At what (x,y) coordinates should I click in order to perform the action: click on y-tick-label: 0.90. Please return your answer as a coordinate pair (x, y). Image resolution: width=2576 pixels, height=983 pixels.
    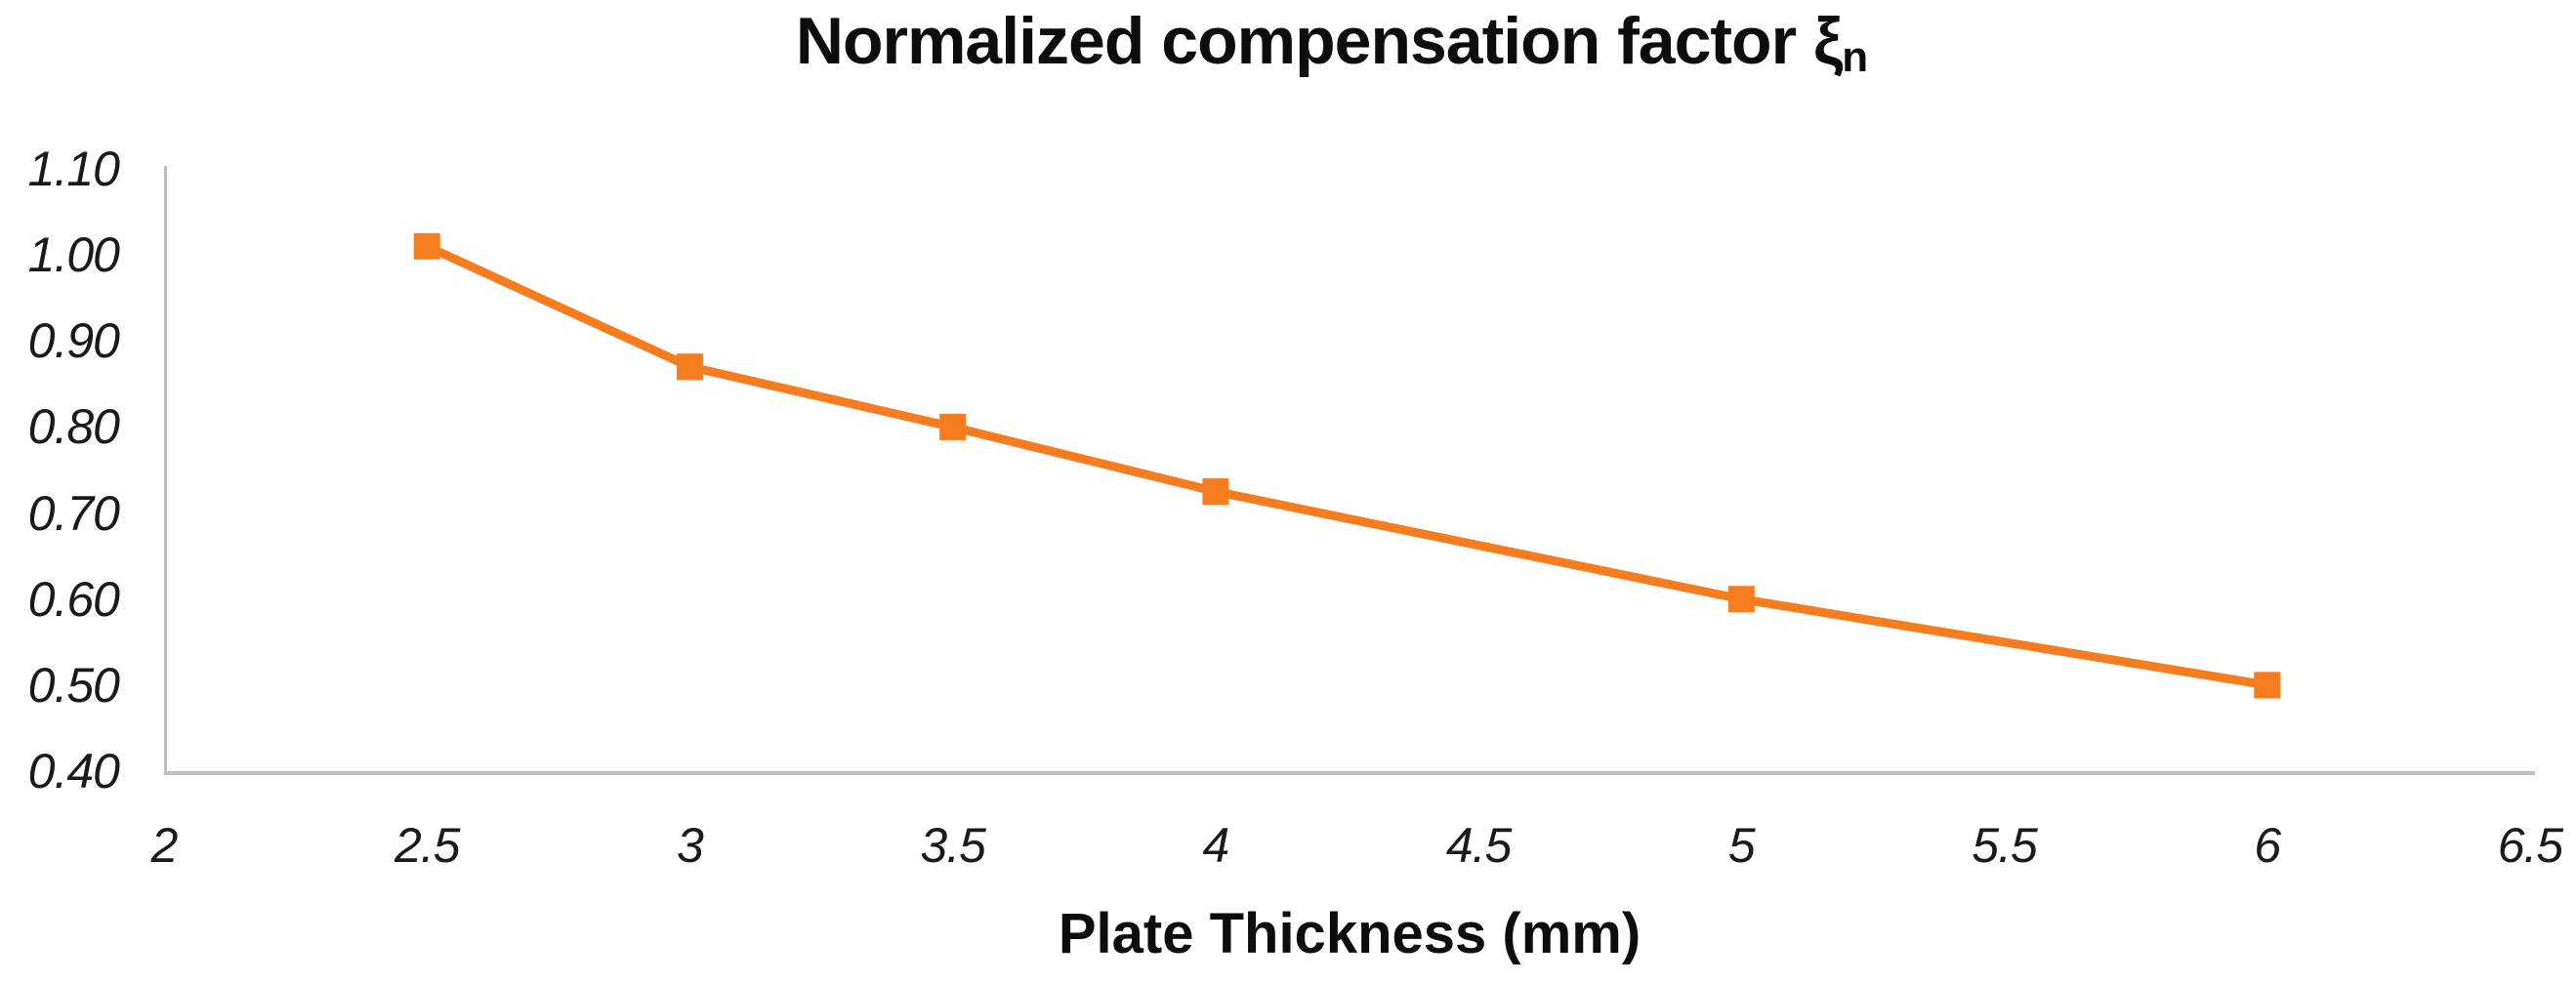
    Looking at the image, I should click on (73, 341).